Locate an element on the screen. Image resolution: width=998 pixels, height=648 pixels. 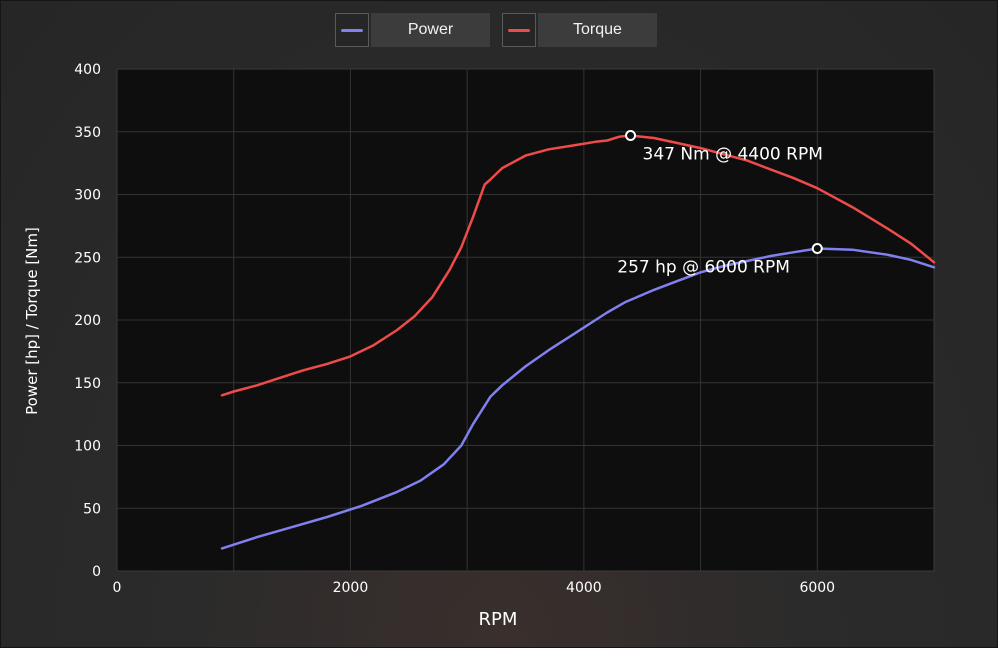
legend-swatch-box-power is located at coordinates (352, 30).